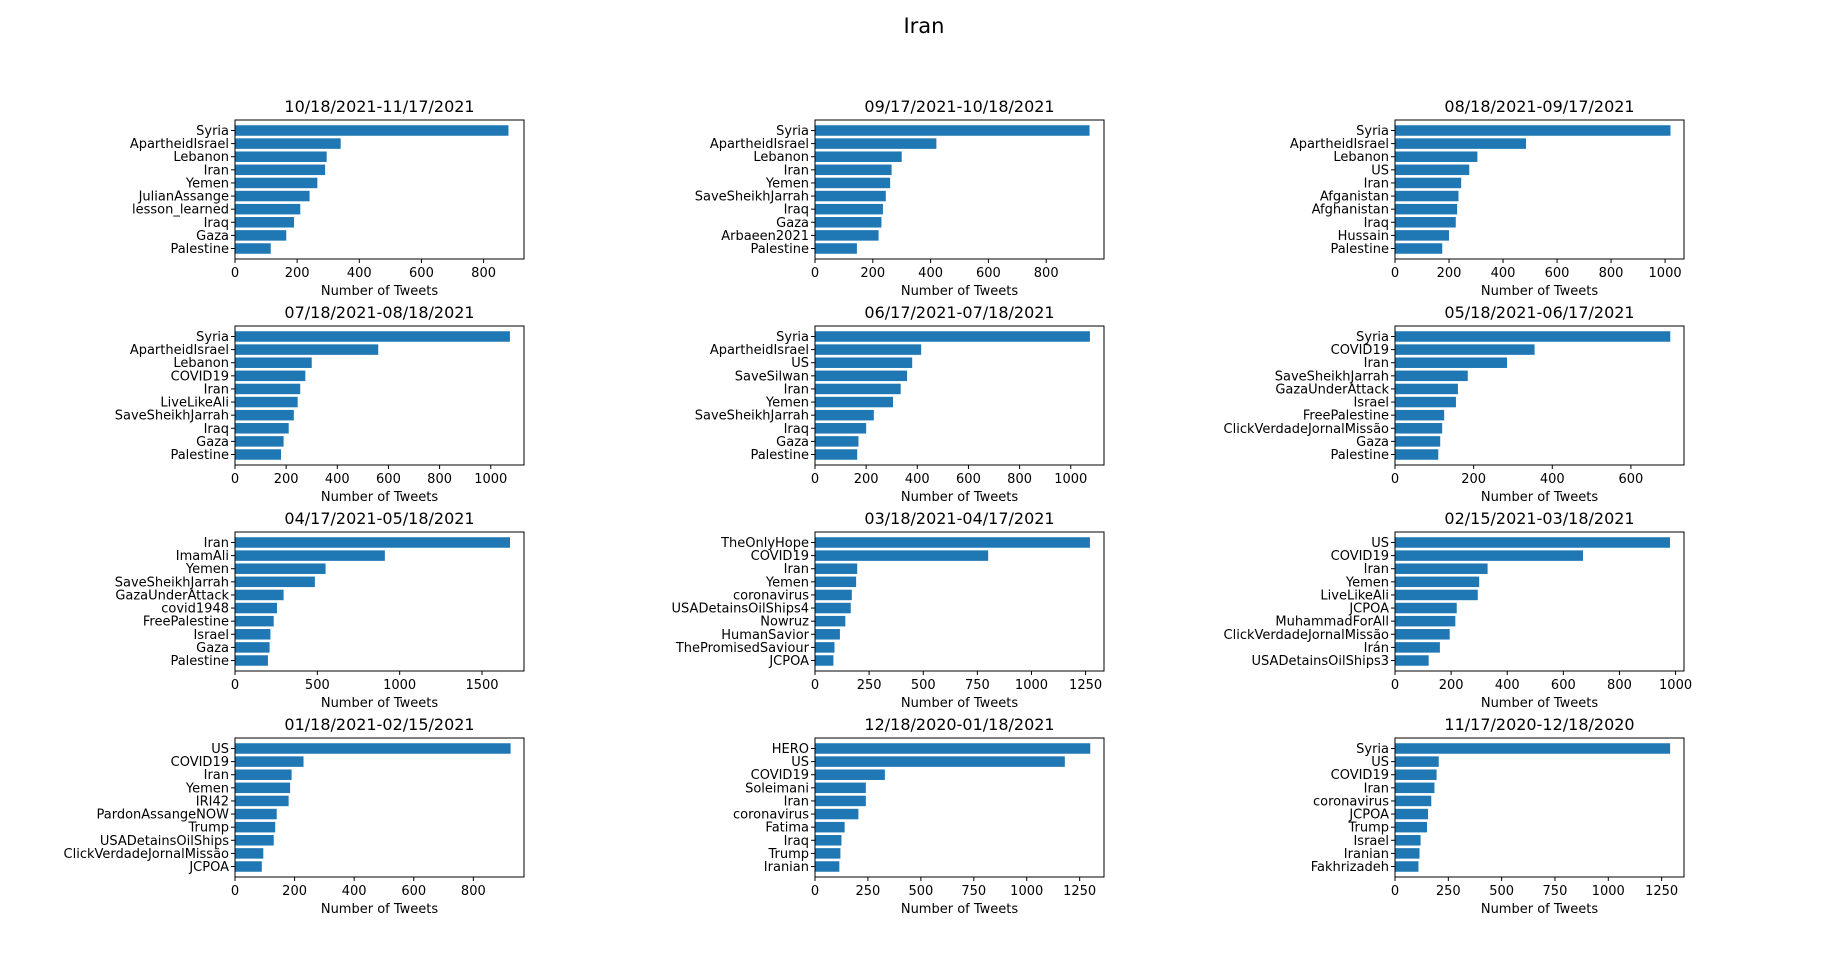 This screenshot has width=1848, height=974. Describe the element at coordinates (1395, 891) in the screenshot. I see `chart-12-xtick-label-1: 0` at that location.